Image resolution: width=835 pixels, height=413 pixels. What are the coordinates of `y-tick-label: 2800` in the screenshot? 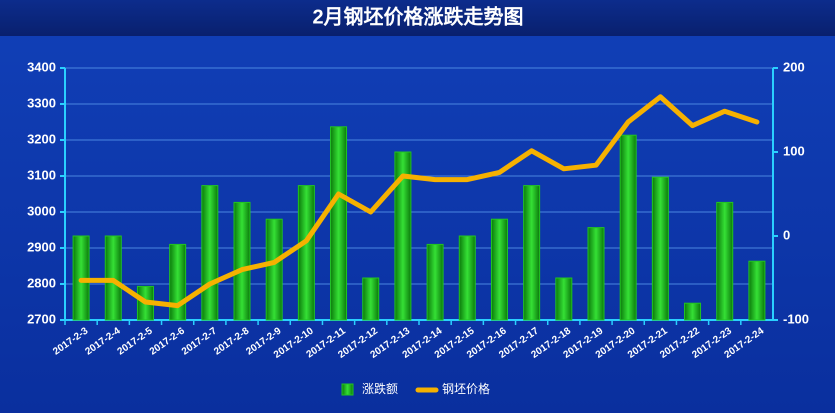 It's located at (41, 282).